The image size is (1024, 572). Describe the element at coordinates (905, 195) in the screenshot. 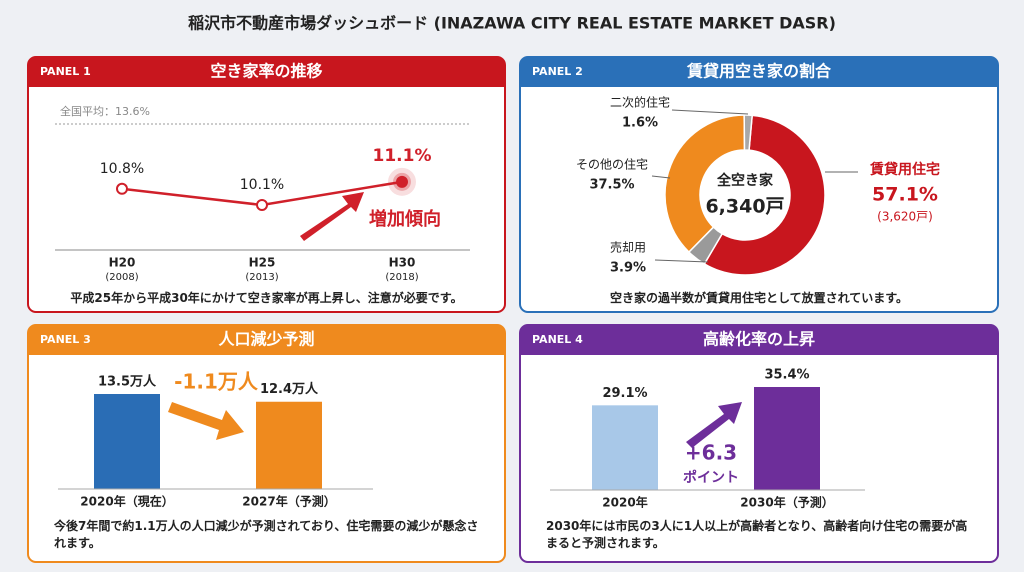

I see `slice-value: 57.1%` at that location.